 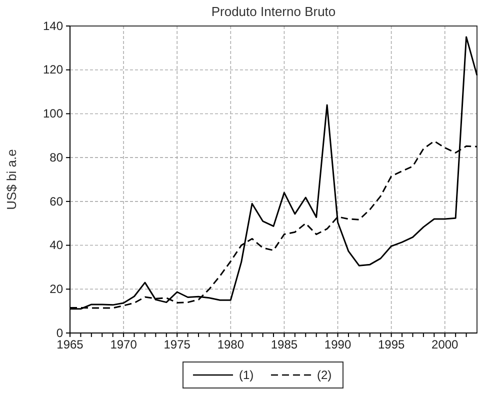 What do you see at coordinates (53, 113) in the screenshot?
I see `y-tick-label: 100` at bounding box center [53, 113].